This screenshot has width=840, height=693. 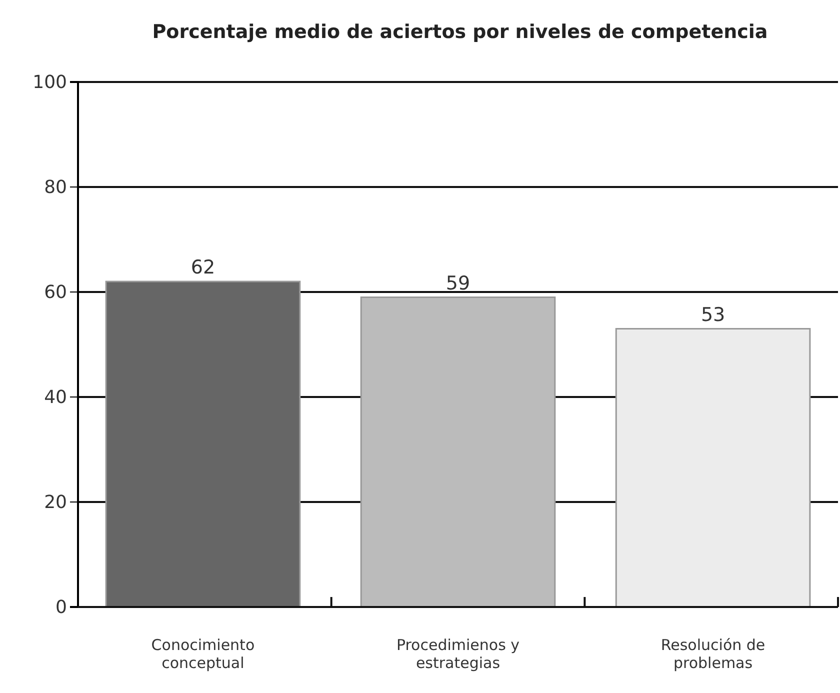 I want to click on data-label: 53, so click(x=713, y=315).